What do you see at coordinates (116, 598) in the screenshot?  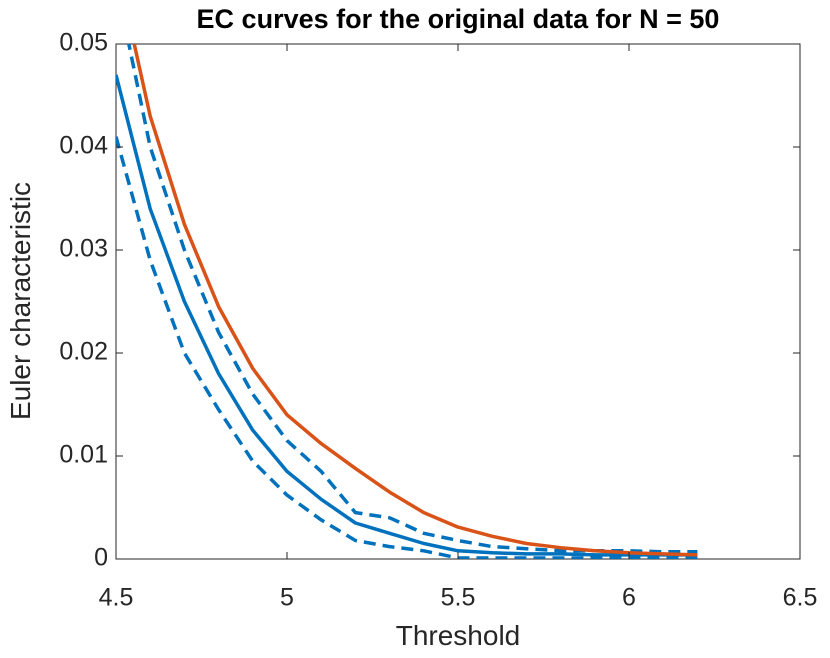 I see `x-tick-label: 4.5` at bounding box center [116, 598].